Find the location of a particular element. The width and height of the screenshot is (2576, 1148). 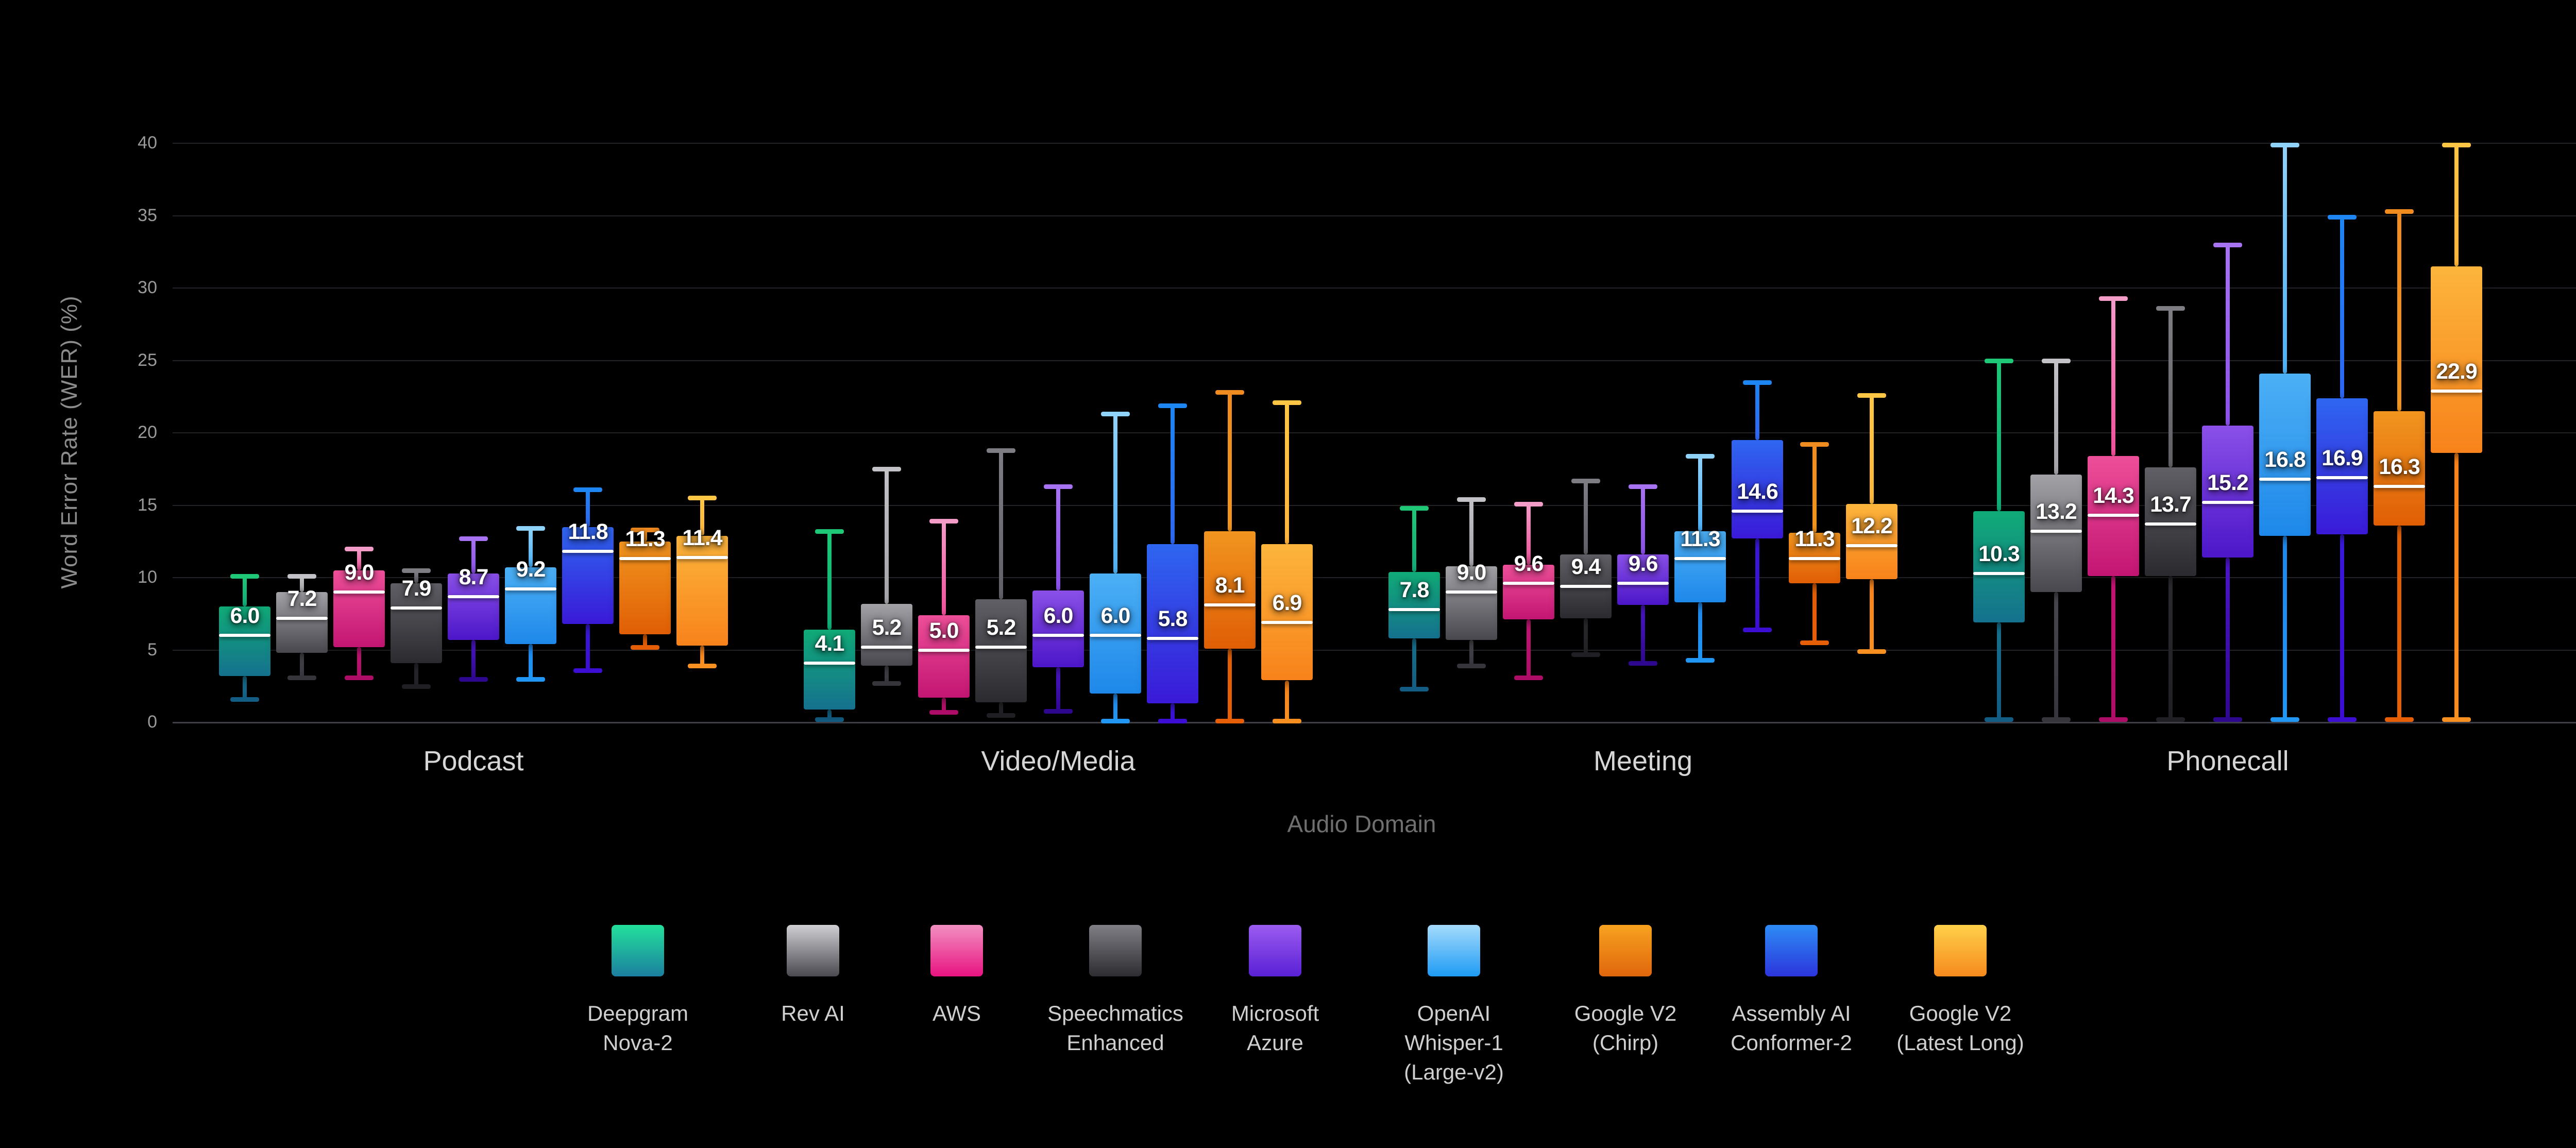

legend-label-deepgram: Deepgram Nova-2 is located at coordinates (638, 1028).